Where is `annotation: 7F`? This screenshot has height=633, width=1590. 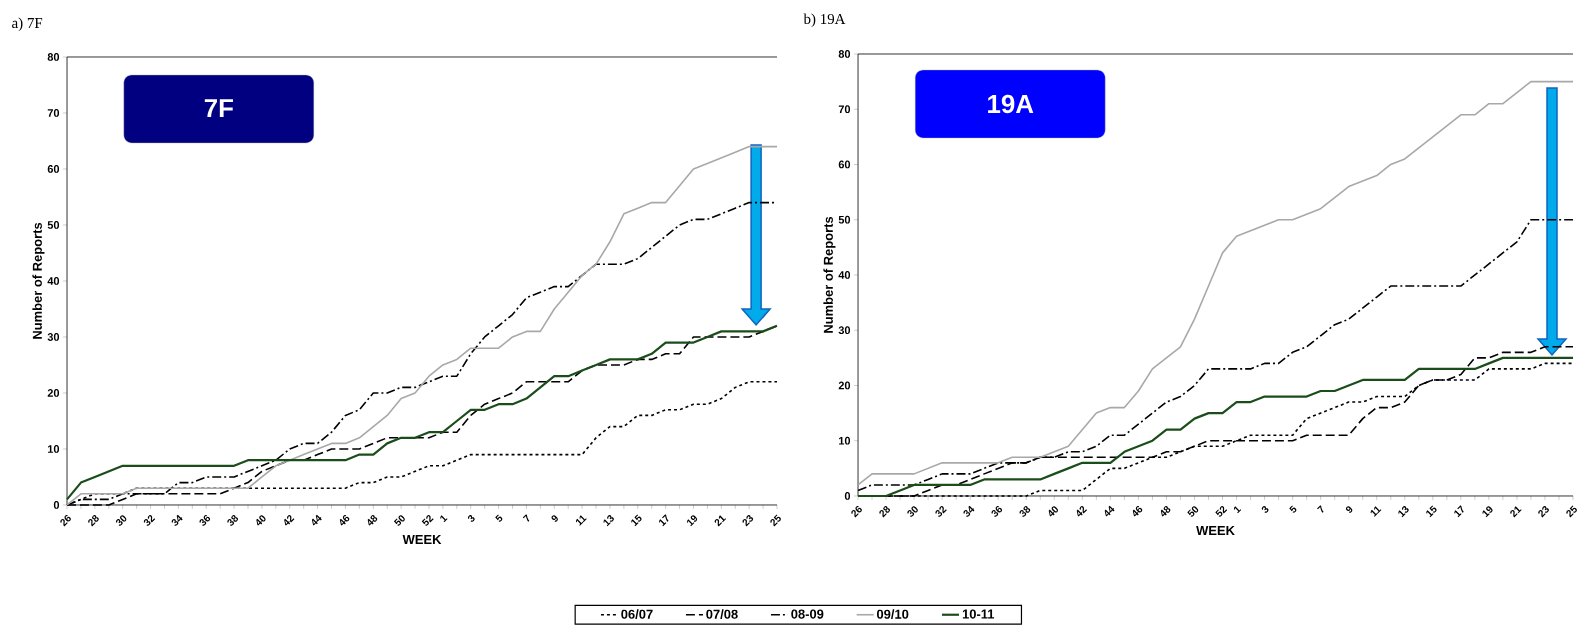
annotation: 7F is located at coordinates (218, 108).